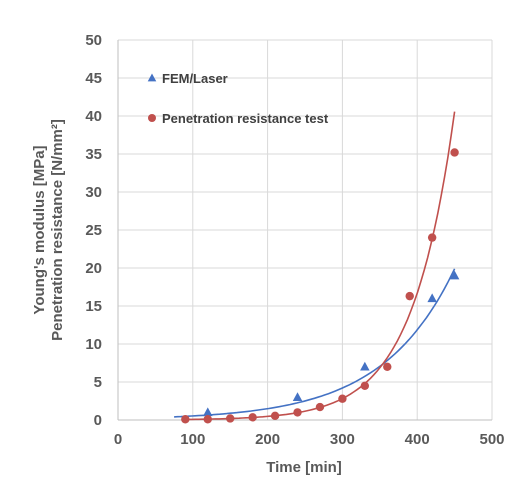 The width and height of the screenshot is (506, 479). What do you see at coordinates (417, 439) in the screenshot?
I see `x-tick-label: 400` at bounding box center [417, 439].